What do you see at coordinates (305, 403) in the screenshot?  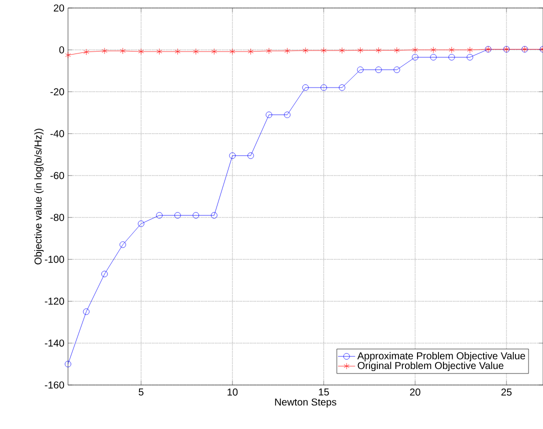 I see `x-axis-title: Newton Steps` at bounding box center [305, 403].